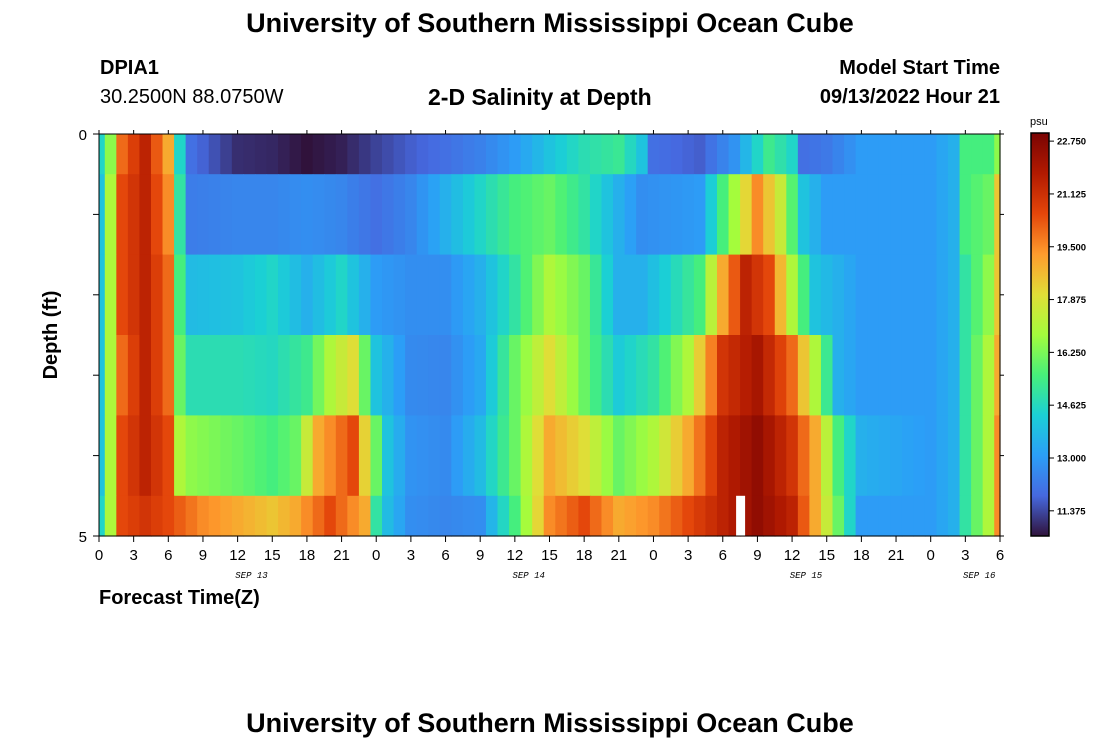 The width and height of the screenshot is (1100, 750). Describe the element at coordinates (919, 68) in the screenshot. I see `model-start-label: Model Start Time` at that location.